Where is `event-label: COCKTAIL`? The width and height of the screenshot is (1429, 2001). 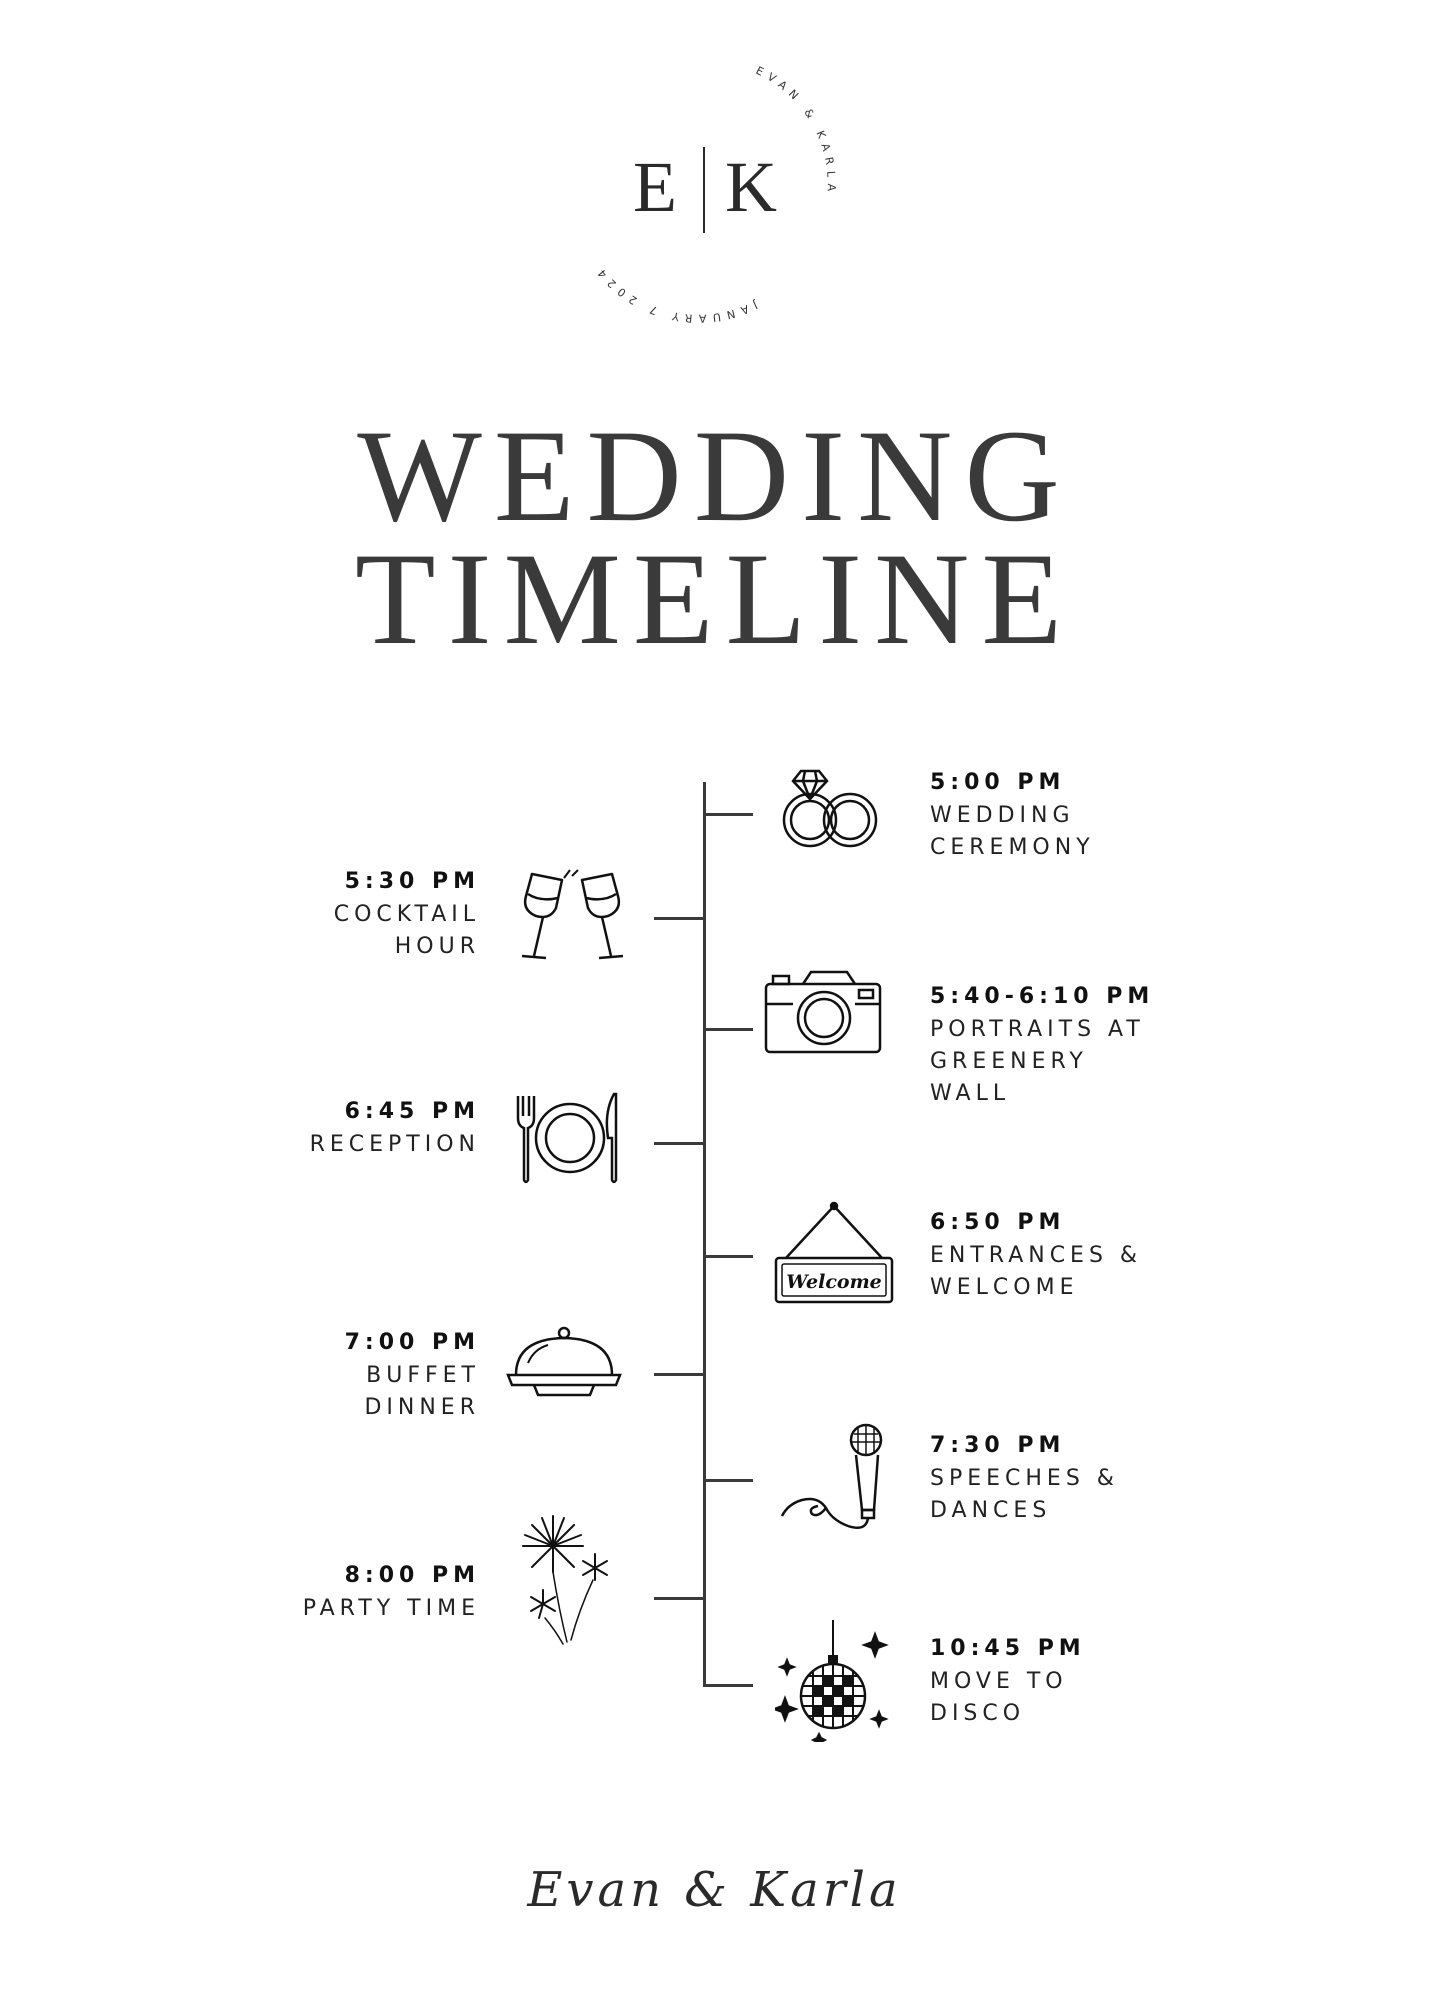 event-label: COCKTAIL is located at coordinates (406, 914).